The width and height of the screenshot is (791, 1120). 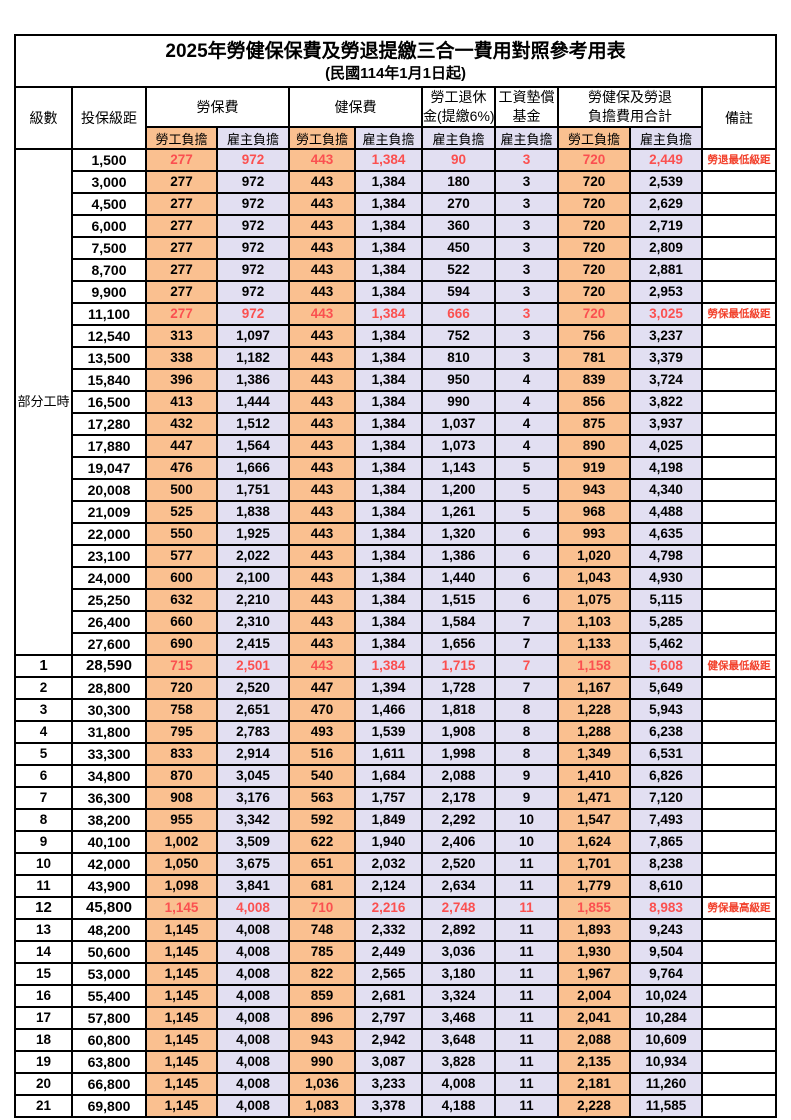 What do you see at coordinates (666, 182) in the screenshot?
I see `cell-total-employer: 2,539` at bounding box center [666, 182].